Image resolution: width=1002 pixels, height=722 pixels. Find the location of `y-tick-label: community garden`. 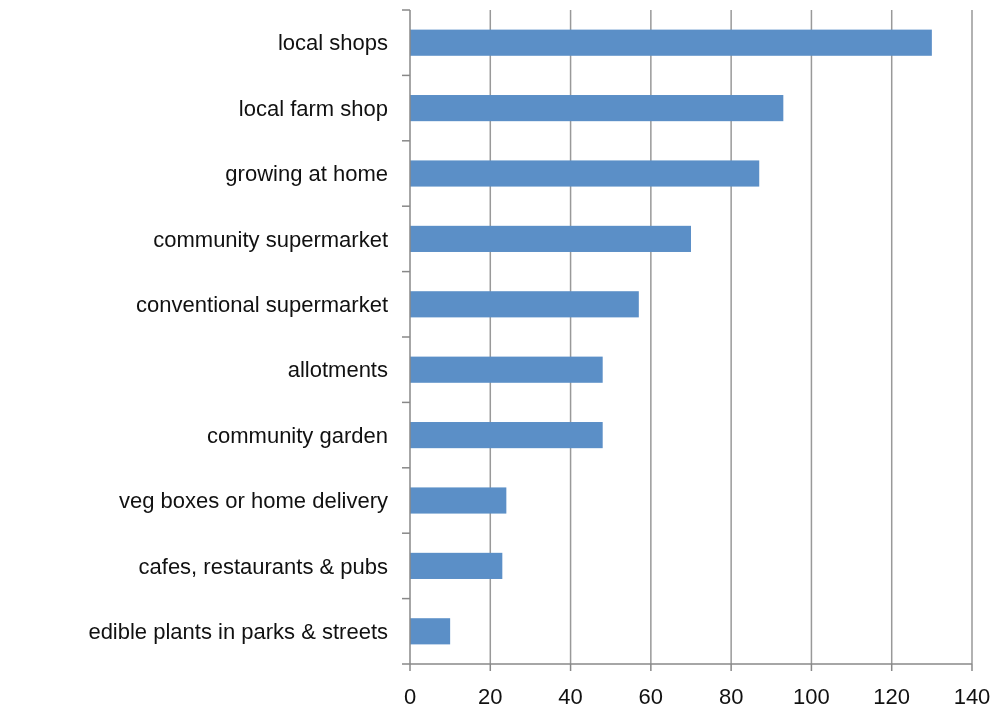

y-tick-label: community garden is located at coordinates (297, 435).